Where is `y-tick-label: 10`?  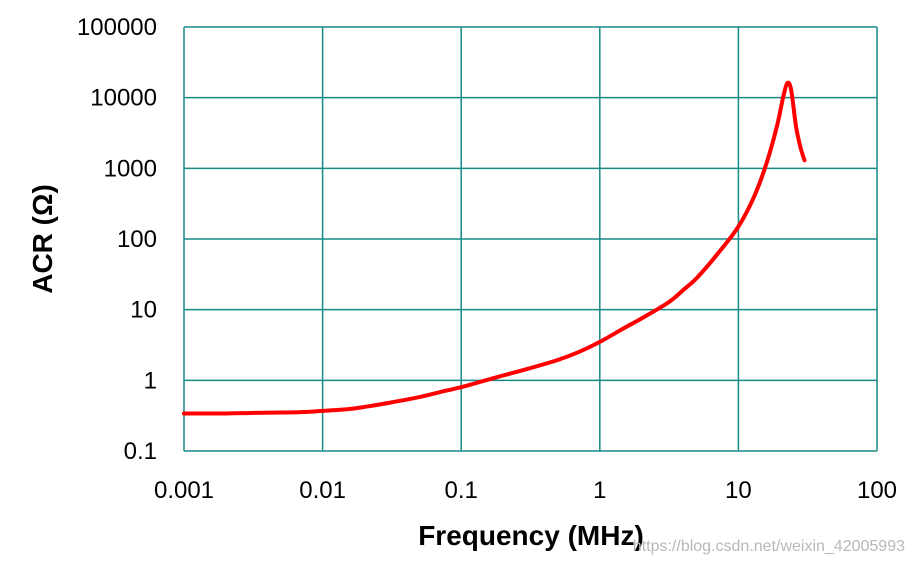 y-tick-label: 10 is located at coordinates (143, 310).